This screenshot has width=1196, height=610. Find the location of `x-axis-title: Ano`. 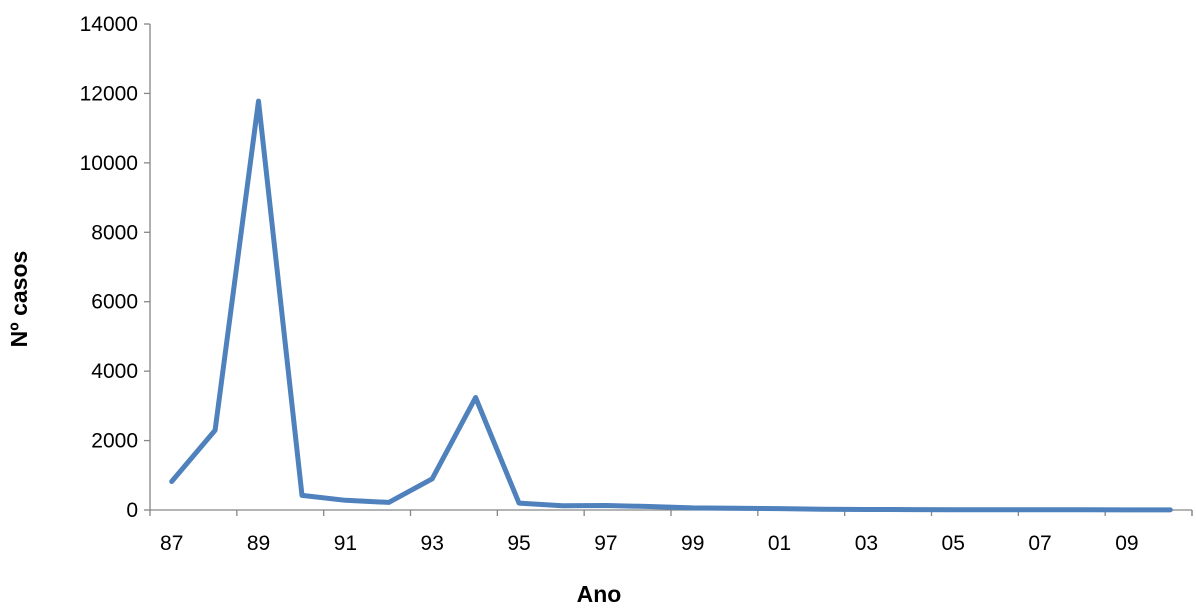

x-axis-title: Ano is located at coordinates (599, 594).